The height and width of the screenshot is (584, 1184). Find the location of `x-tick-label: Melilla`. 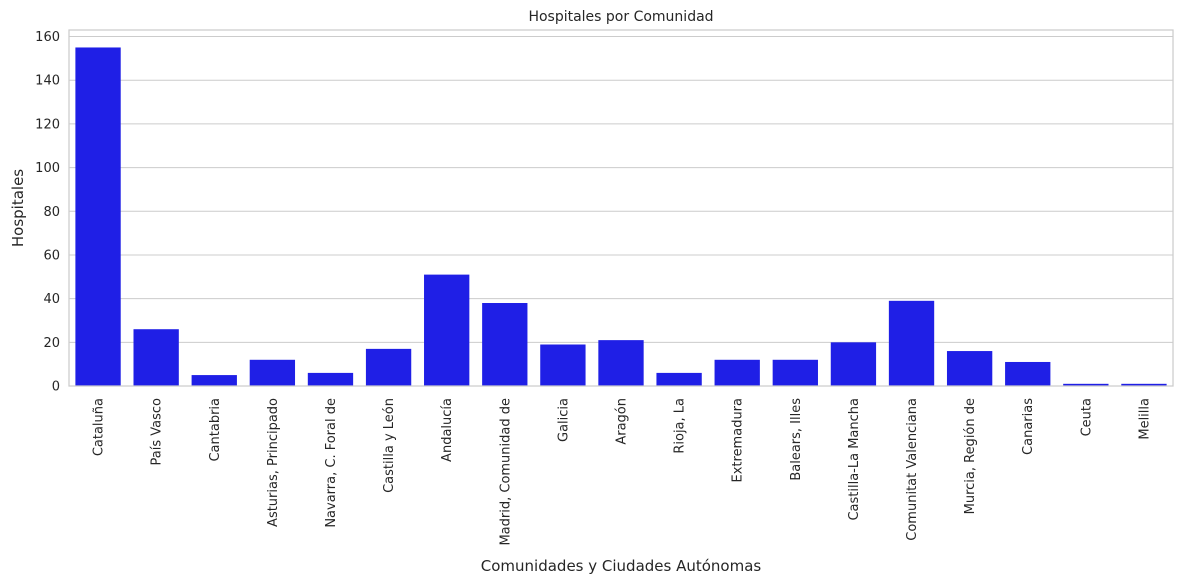

x-tick-label: Melilla is located at coordinates (1144, 419).